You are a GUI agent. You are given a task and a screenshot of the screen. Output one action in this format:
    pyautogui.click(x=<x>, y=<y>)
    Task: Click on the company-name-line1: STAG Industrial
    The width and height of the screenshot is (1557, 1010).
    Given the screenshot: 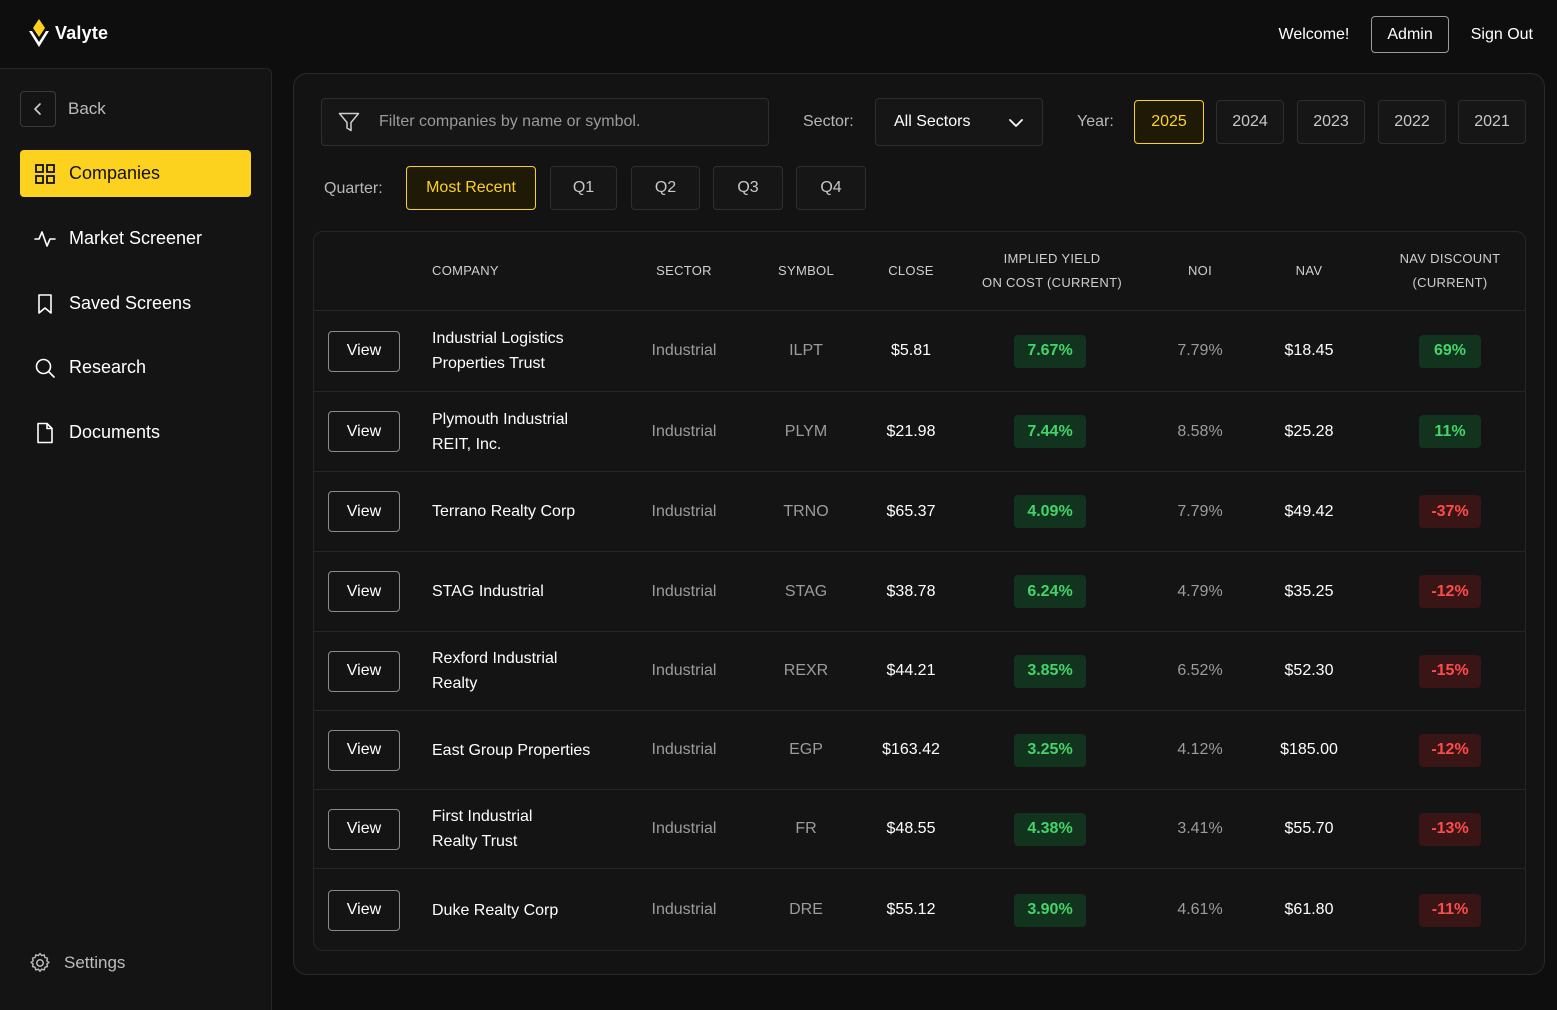 What is the action you would take?
    pyautogui.click(x=488, y=591)
    